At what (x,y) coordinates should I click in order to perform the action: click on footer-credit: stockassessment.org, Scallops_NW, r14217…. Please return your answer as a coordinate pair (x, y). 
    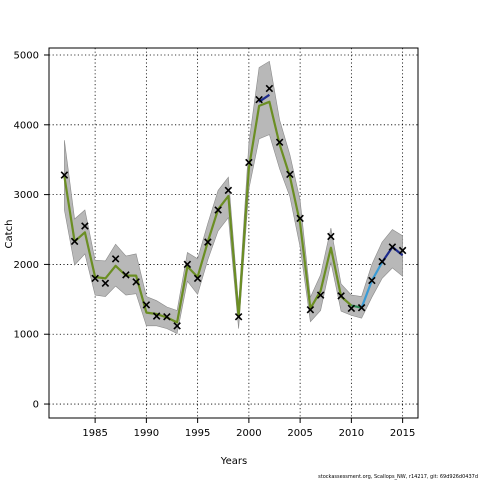
    Looking at the image, I should click on (398, 477).